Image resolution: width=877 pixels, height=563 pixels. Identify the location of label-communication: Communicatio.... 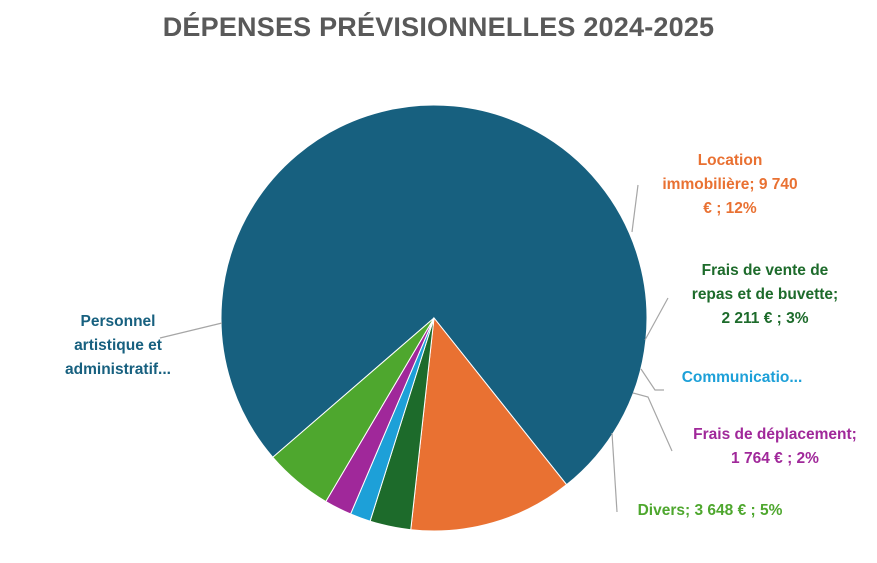
(742, 377).